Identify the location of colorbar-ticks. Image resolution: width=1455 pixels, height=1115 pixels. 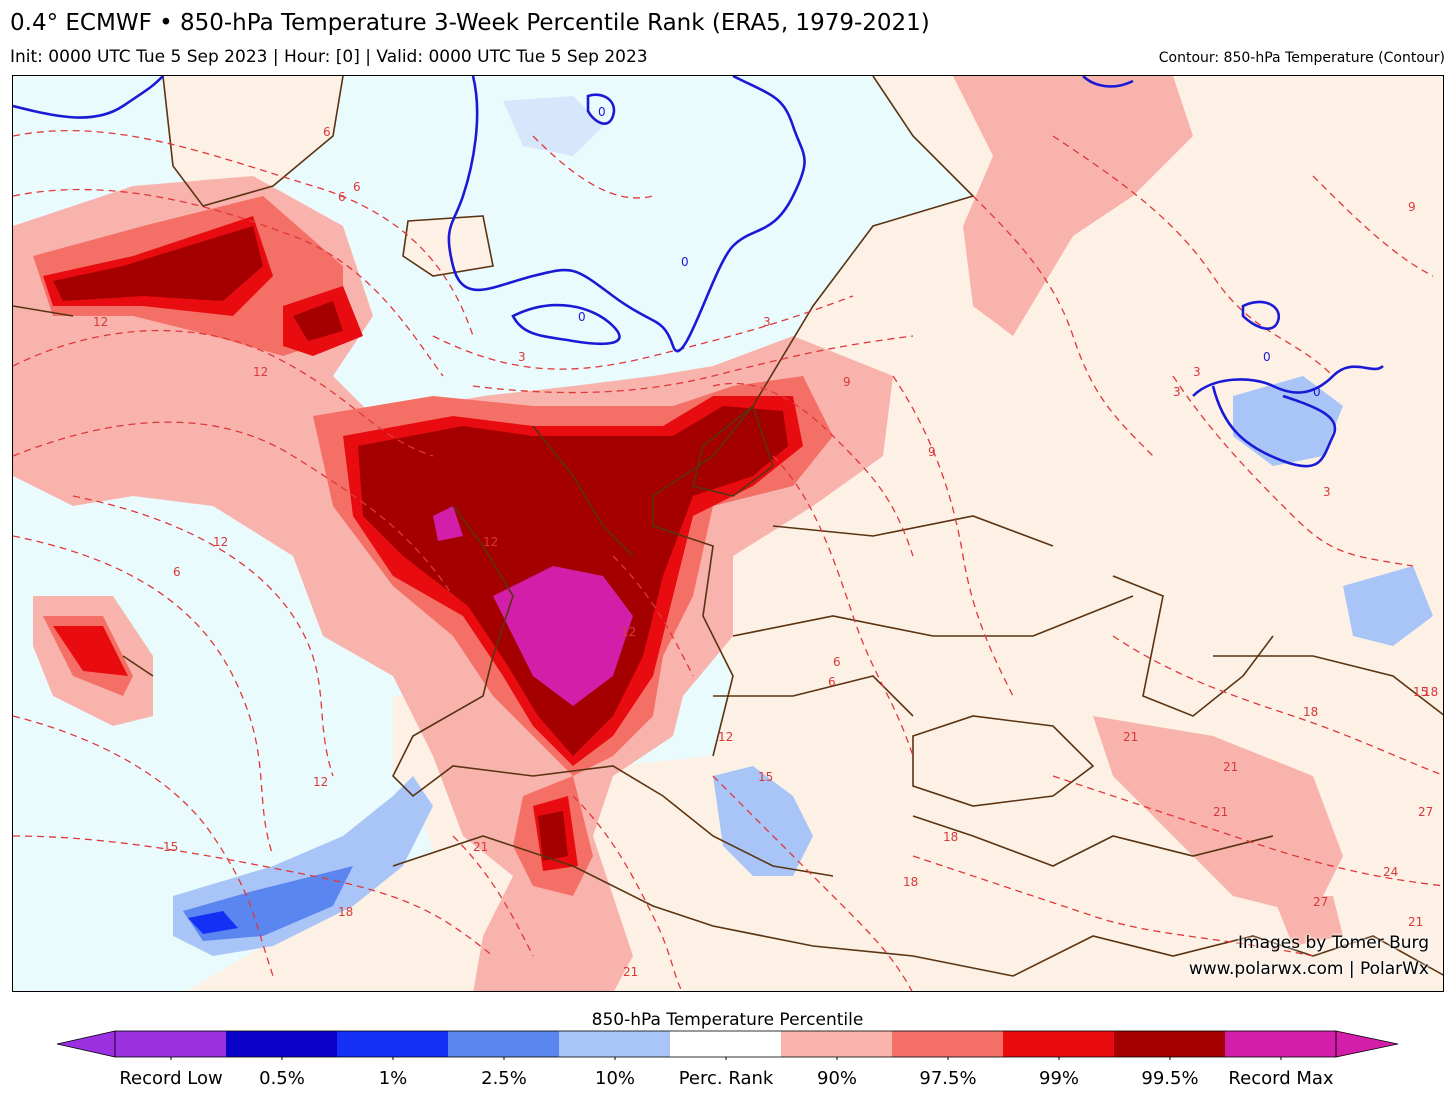
(726, 1058).